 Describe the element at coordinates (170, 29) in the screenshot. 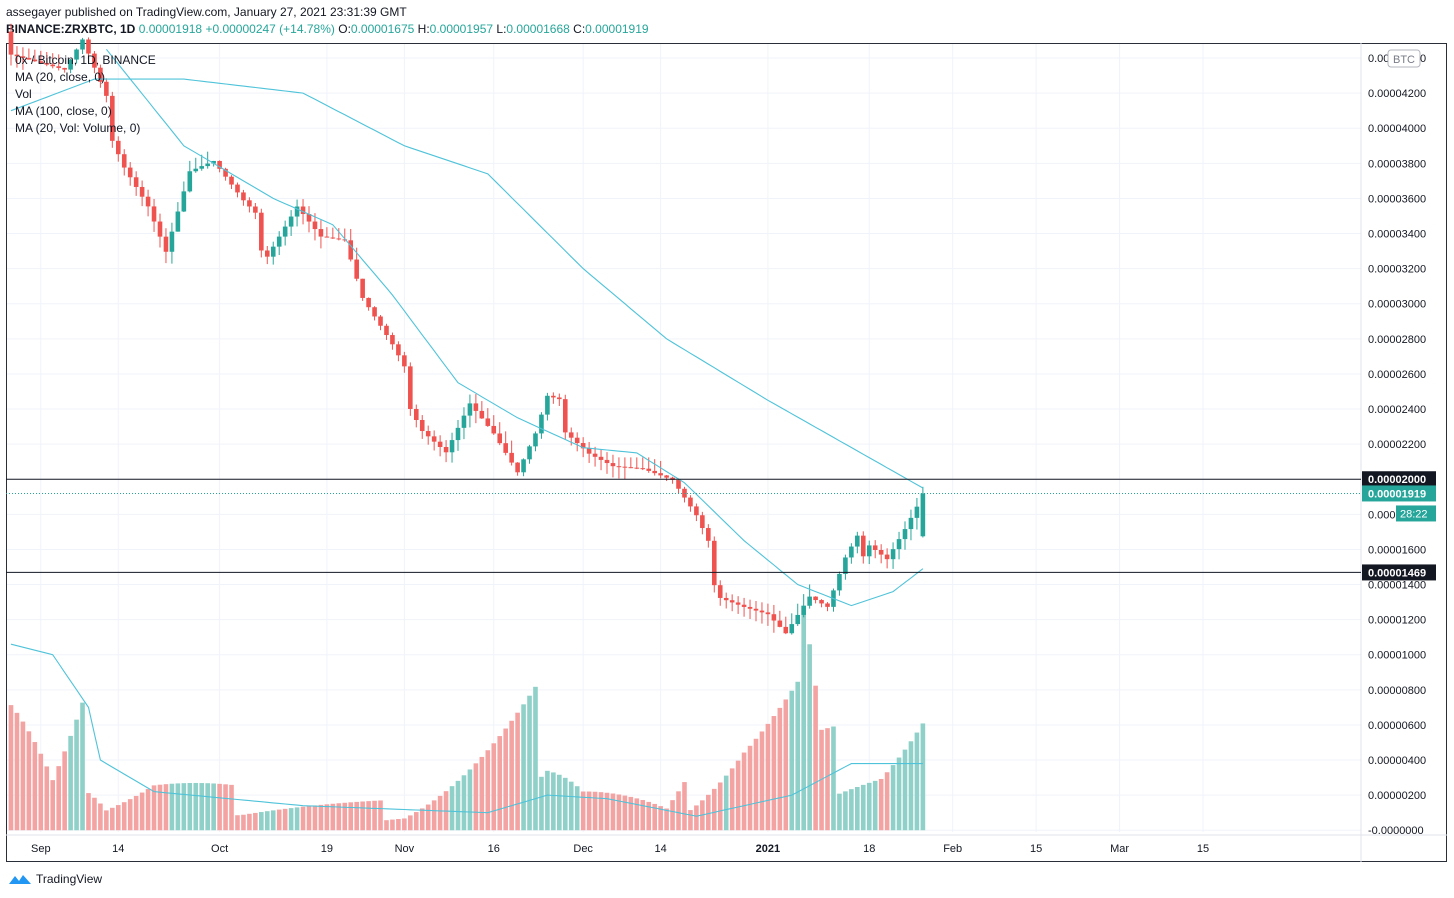

I see `last-price-text: 0.00001918` at that location.